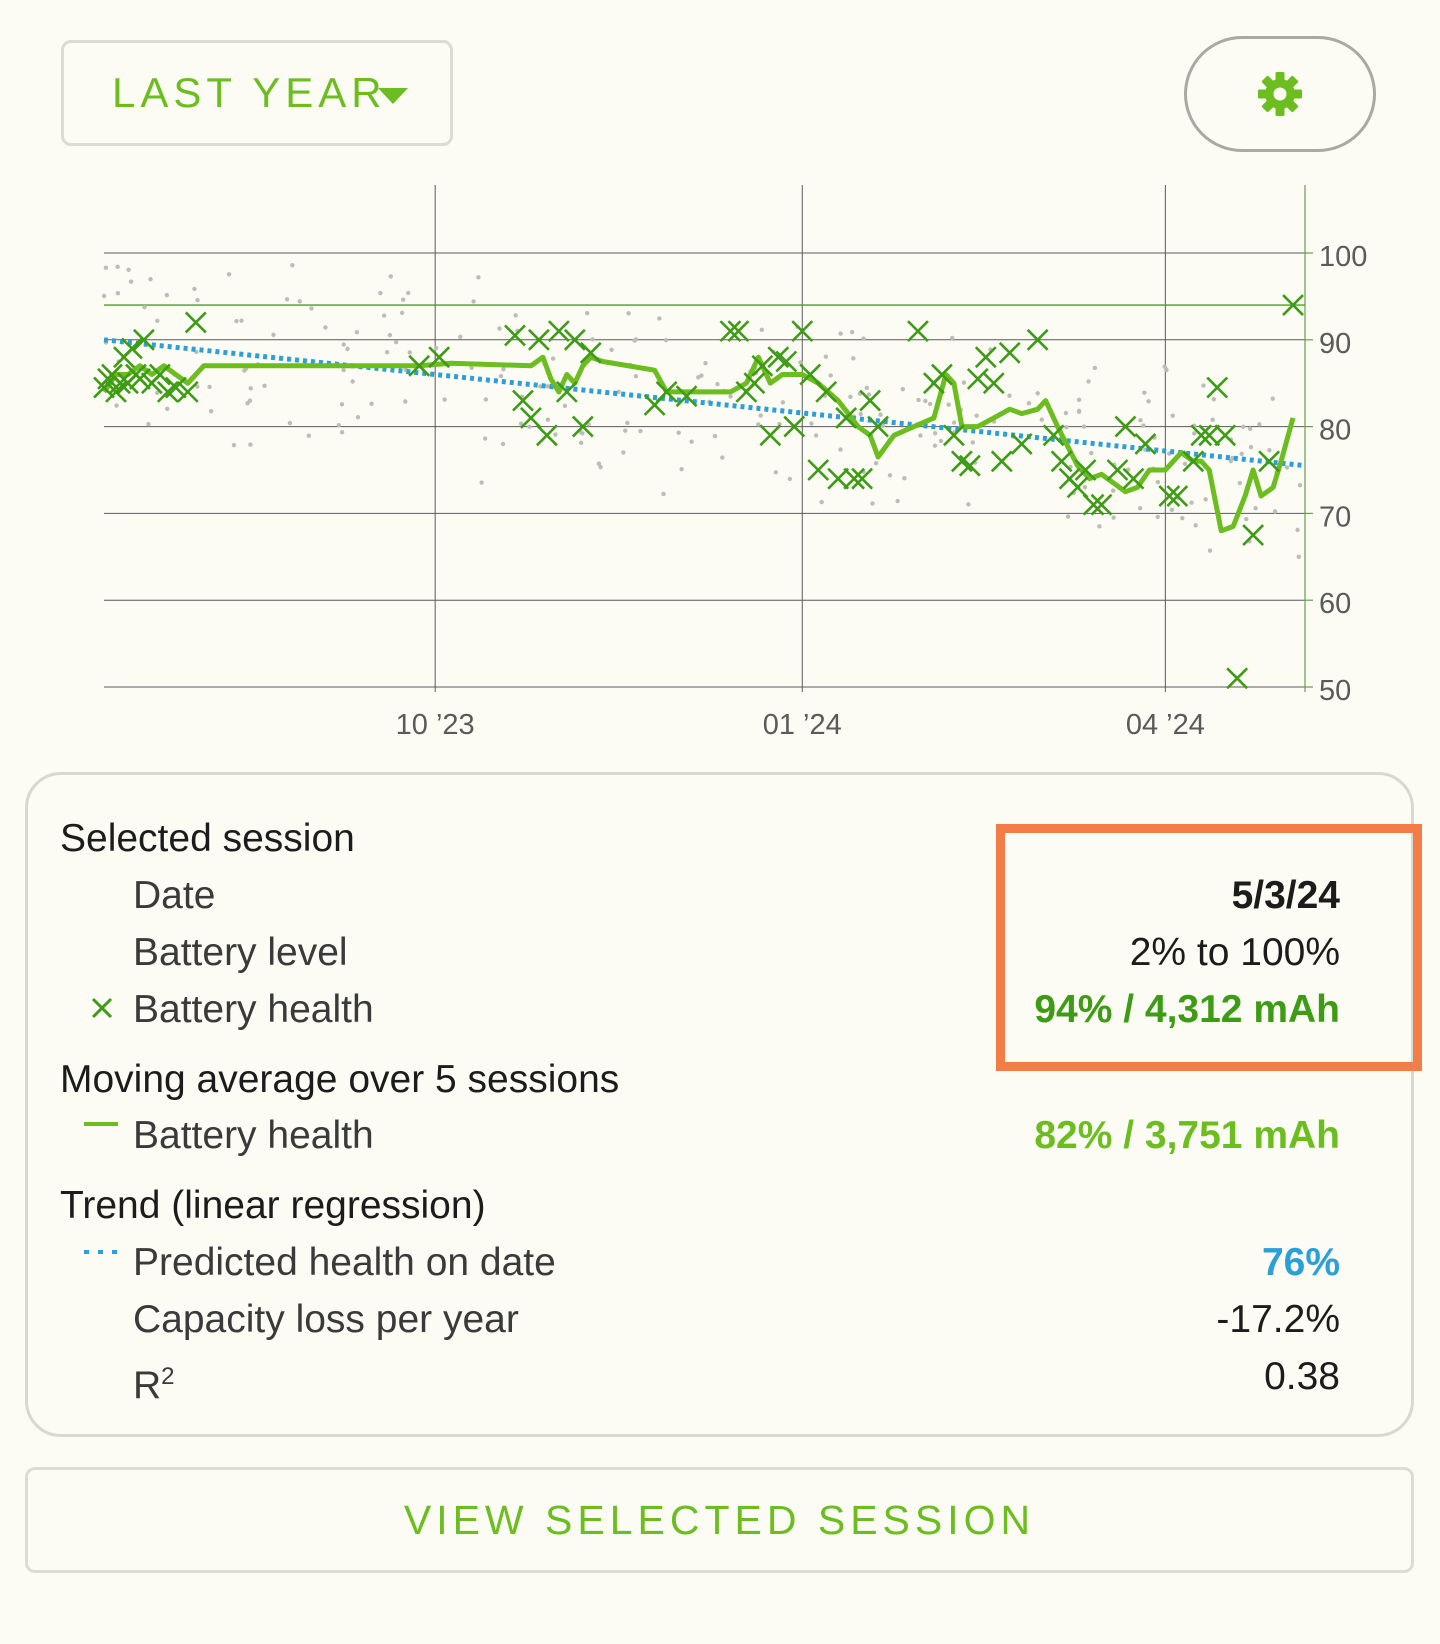  Describe the element at coordinates (1280, 94) in the screenshot. I see `settings-button` at that location.